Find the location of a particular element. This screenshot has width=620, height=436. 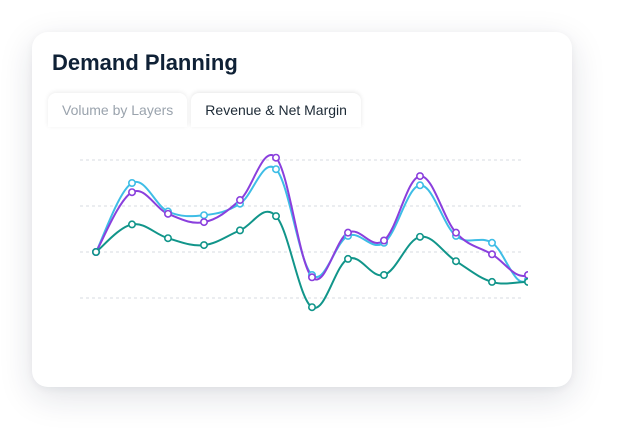

tab-revenue-net-margin: Revenue & Net Margin is located at coordinates (276, 110).